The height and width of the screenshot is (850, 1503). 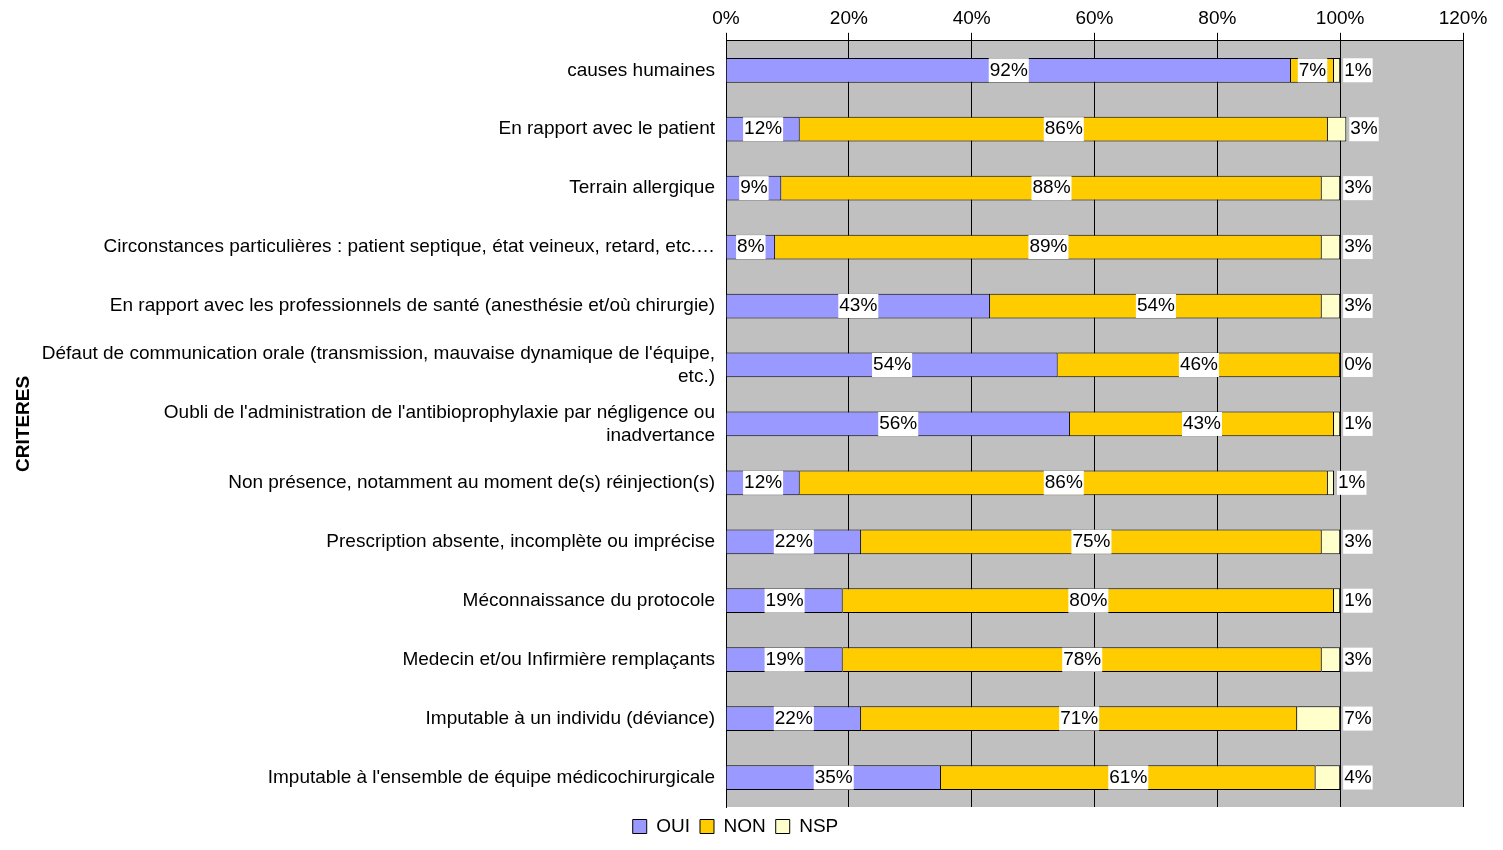 What do you see at coordinates (754, 187) in the screenshot?
I see `data-label: 9%` at bounding box center [754, 187].